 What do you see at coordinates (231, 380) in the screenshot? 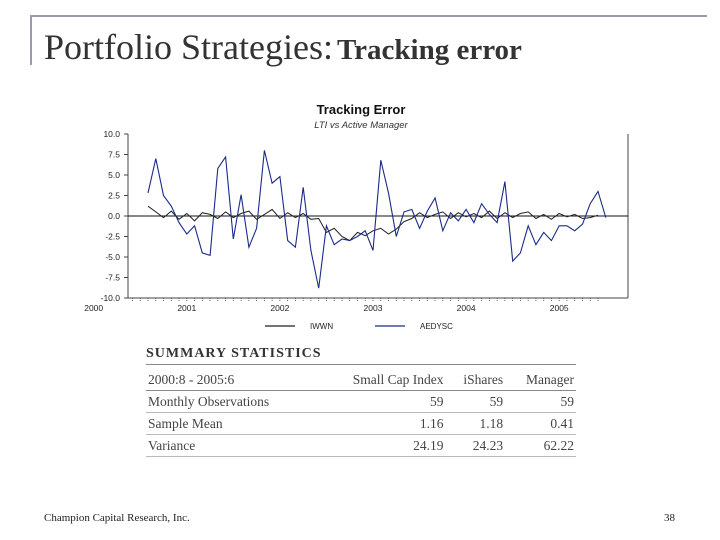
I see `summary-period: 2000:8 - 2005:6` at bounding box center [231, 380].